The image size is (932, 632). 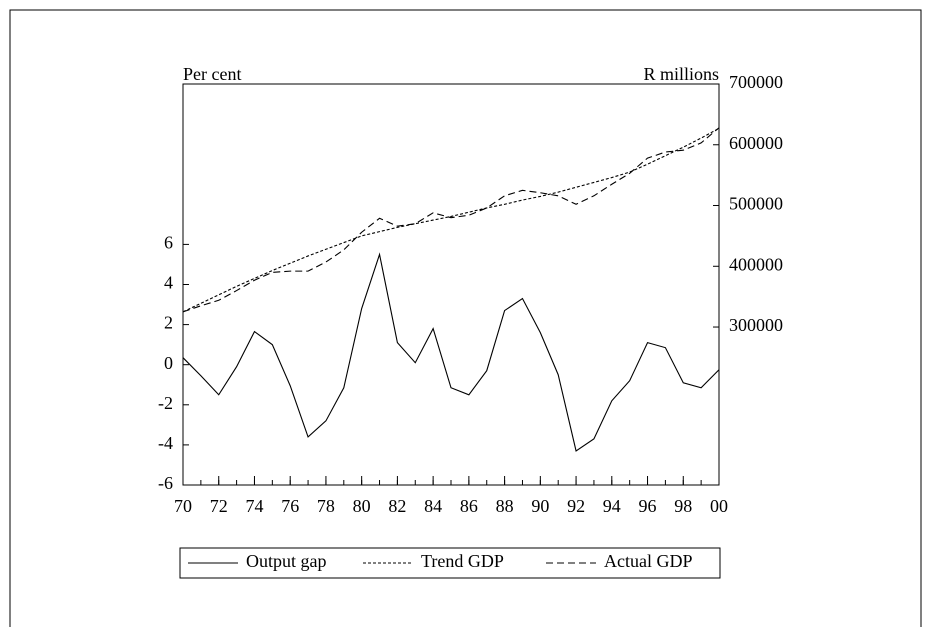 I want to click on y-tick-label: -4, so click(x=165, y=443).